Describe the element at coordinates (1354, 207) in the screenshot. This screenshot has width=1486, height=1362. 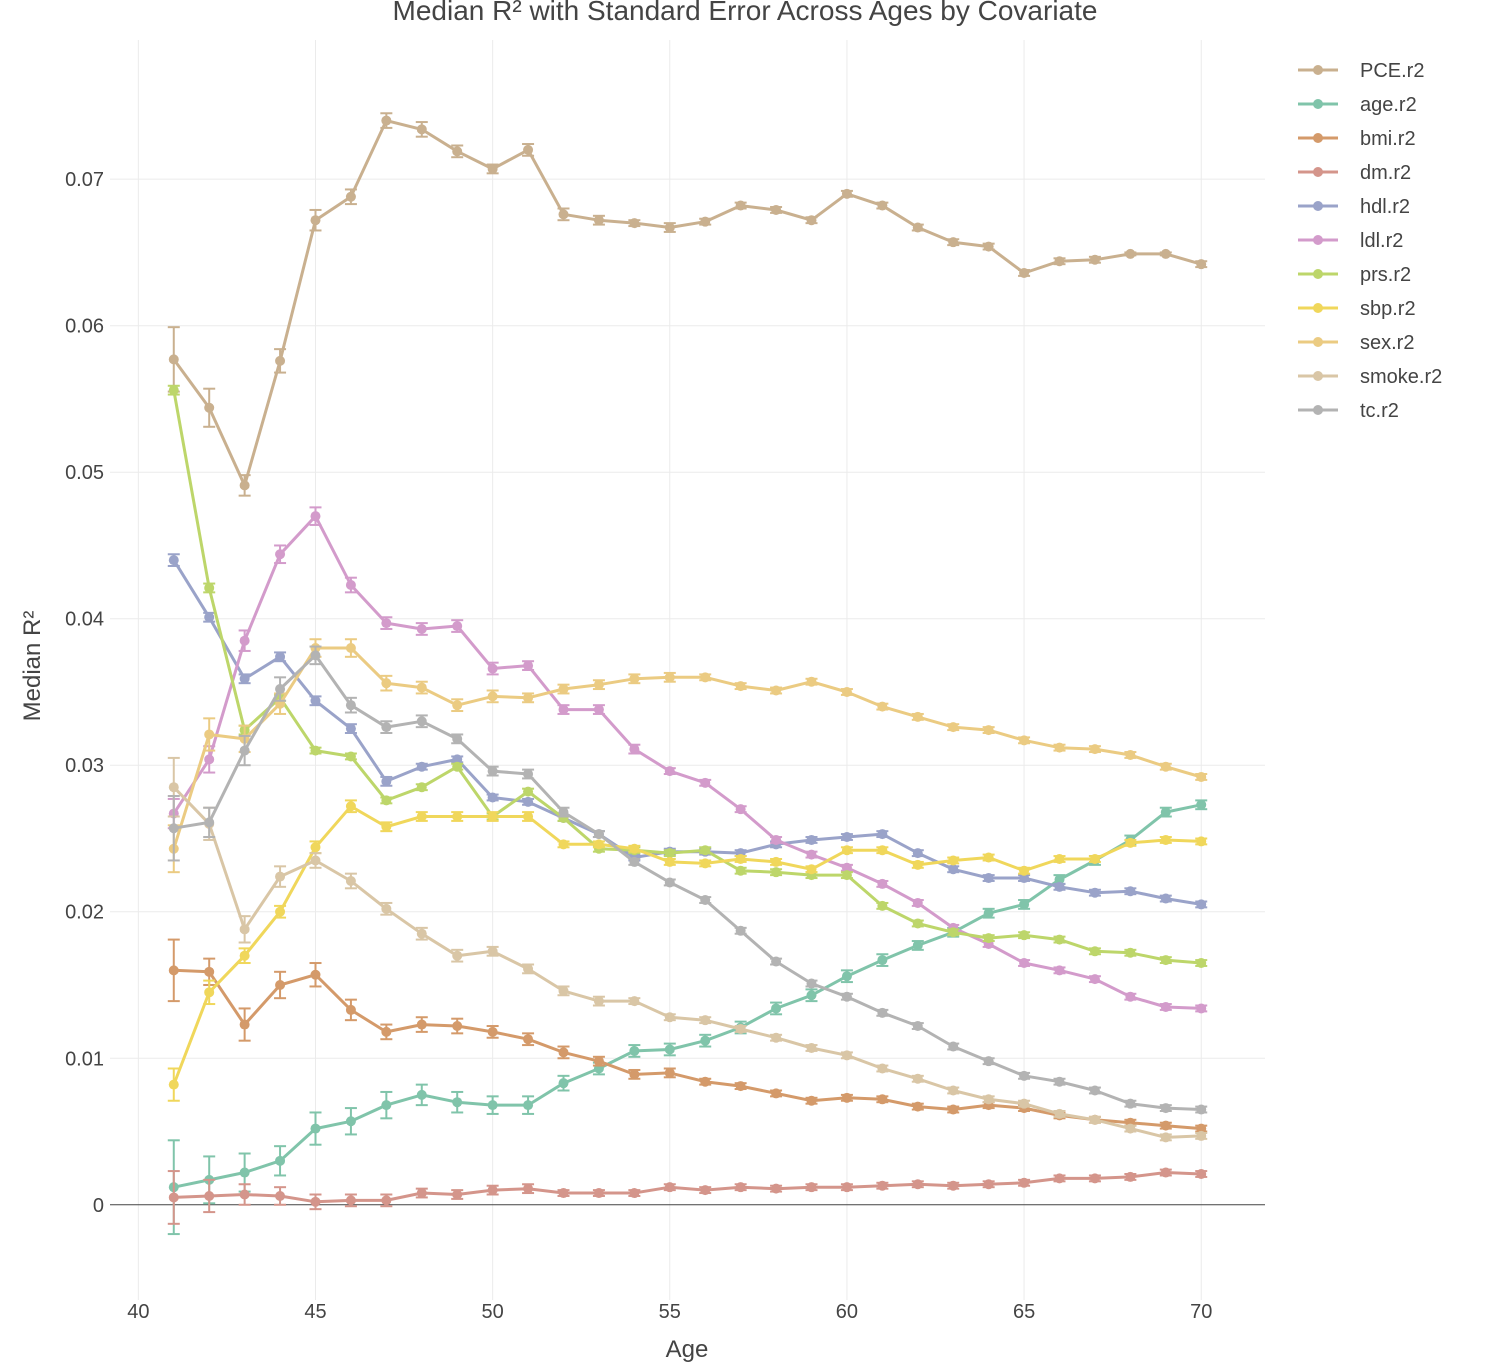
I see `legend-item: hdl.r2` at that location.